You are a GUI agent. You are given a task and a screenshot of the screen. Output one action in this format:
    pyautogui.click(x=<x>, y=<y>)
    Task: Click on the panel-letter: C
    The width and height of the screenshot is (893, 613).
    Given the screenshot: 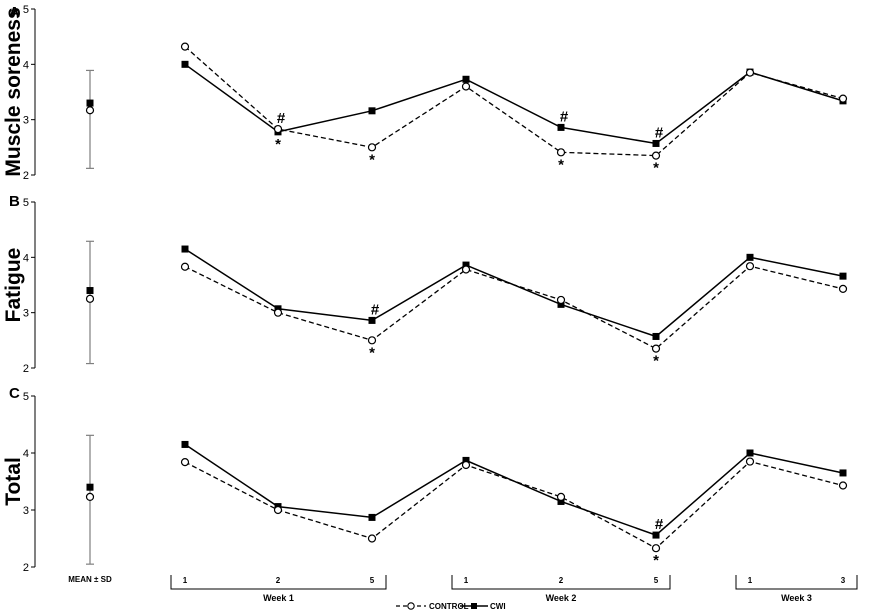 What is the action you would take?
    pyautogui.click(x=14, y=393)
    